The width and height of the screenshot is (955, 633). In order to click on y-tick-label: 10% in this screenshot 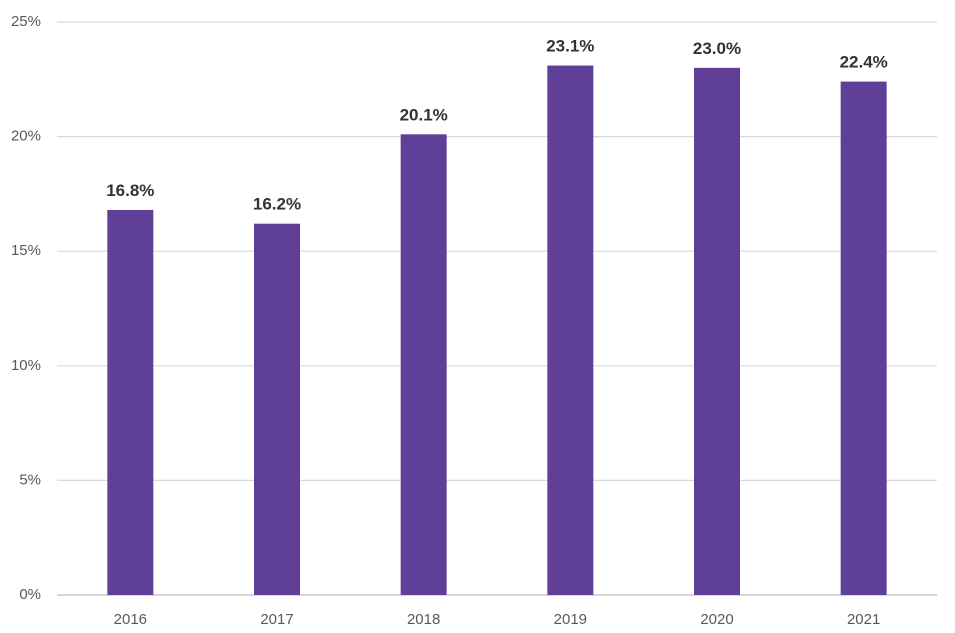, I will do `click(26, 365)`.